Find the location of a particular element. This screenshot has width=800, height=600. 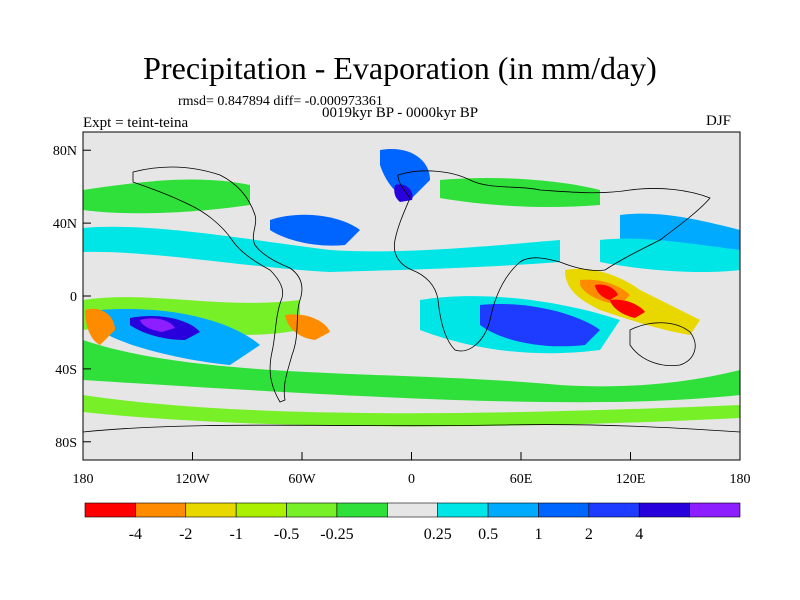

season-label: DJF is located at coordinates (719, 121).